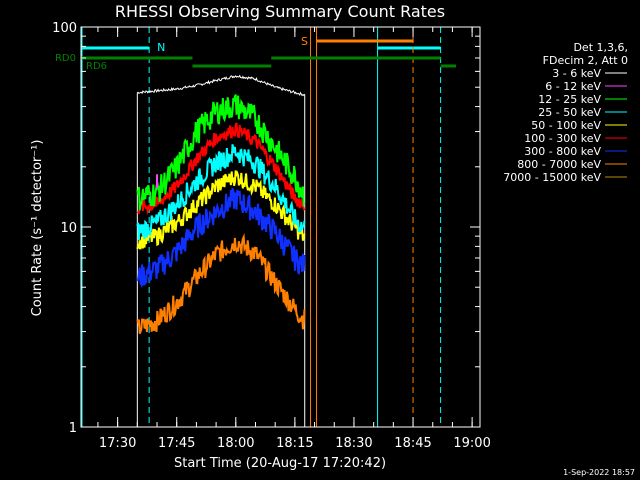 The height and width of the screenshot is (480, 640). I want to click on y-axis-label: Count Rate (s⁻¹ detector⁻¹), so click(37, 228).